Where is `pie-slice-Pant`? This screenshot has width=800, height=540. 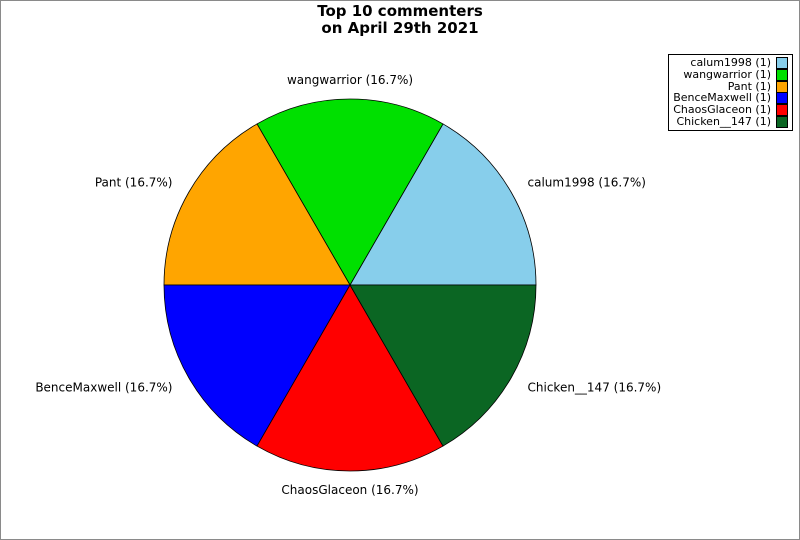 pie-slice-Pant is located at coordinates (257, 204).